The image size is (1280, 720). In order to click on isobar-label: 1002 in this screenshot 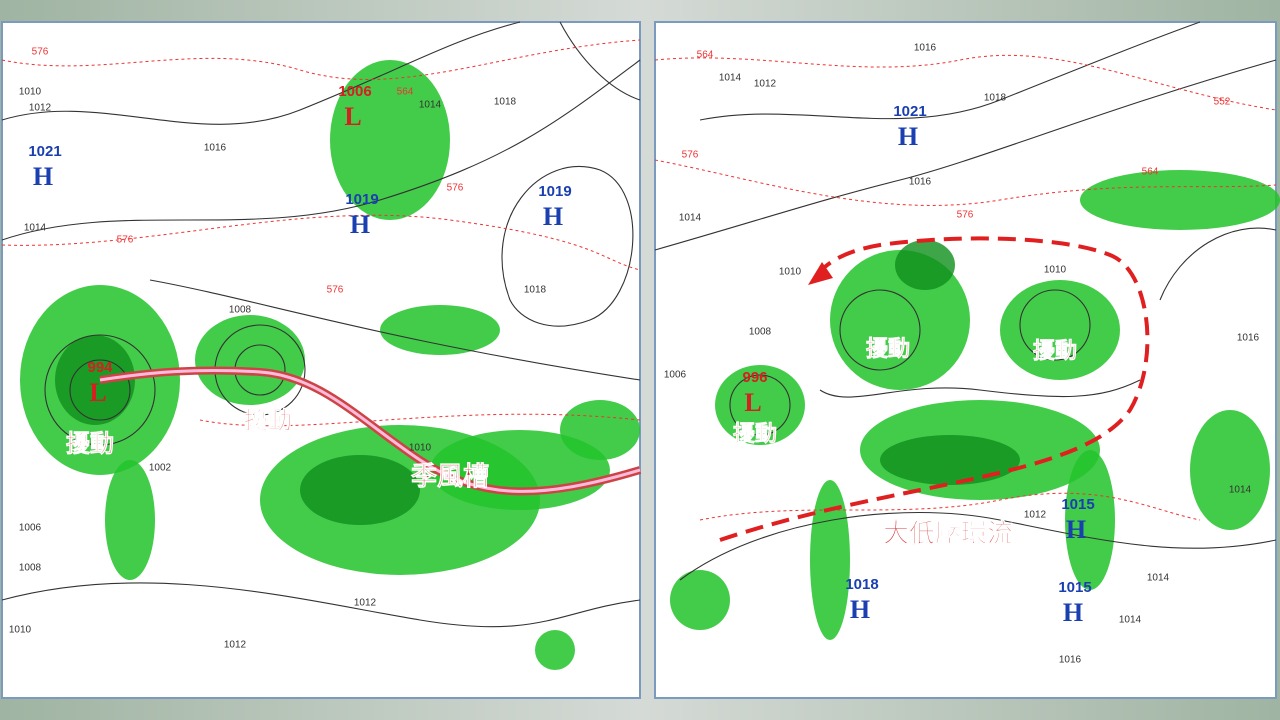, I will do `click(160, 468)`.